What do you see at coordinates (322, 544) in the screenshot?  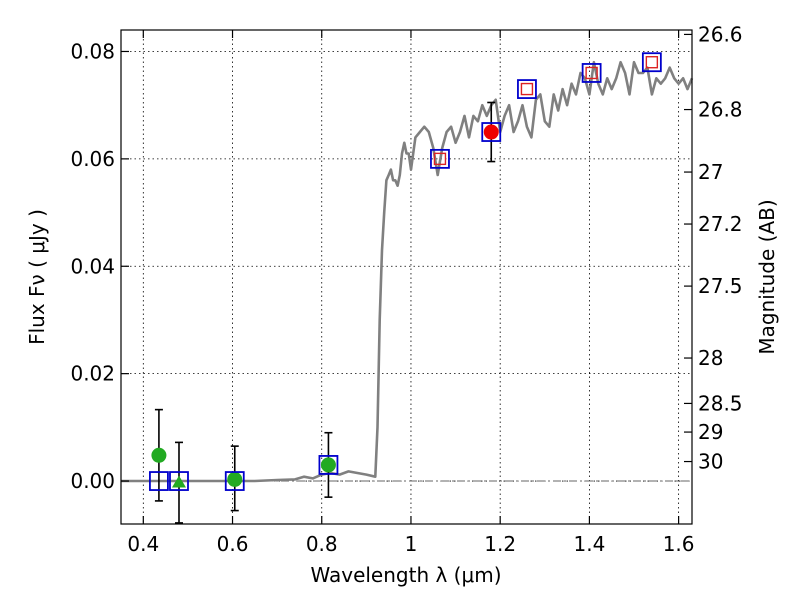 I see `x-tick-label: 0.8` at bounding box center [322, 544].